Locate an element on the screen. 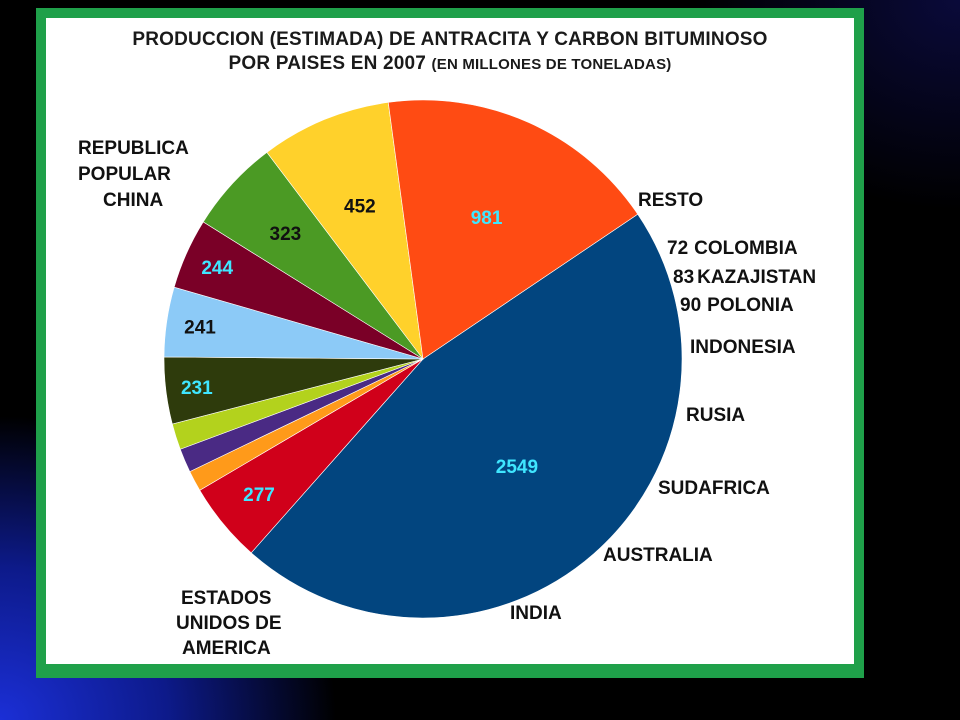 This screenshot has width=960, height=720. label-polonia-value: 90 is located at coordinates (691, 305).